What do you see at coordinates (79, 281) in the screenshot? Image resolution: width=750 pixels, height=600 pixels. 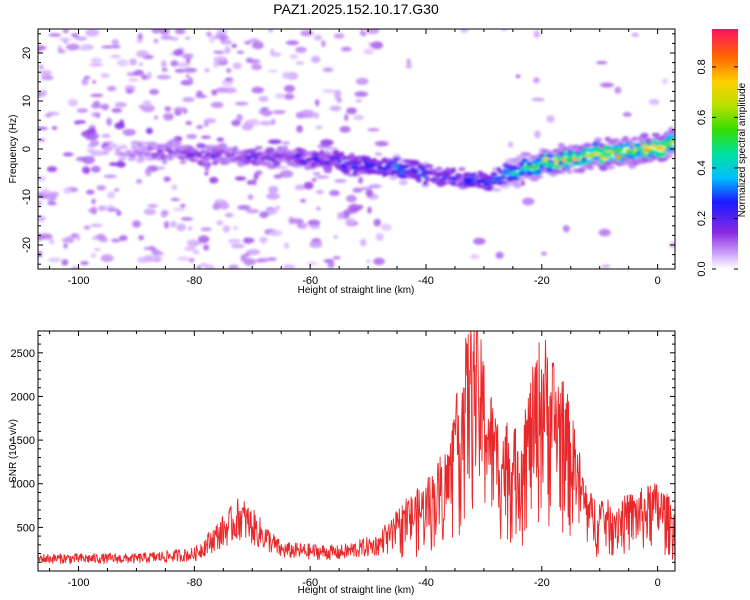 I see `x-tick-label: -100` at bounding box center [79, 281].